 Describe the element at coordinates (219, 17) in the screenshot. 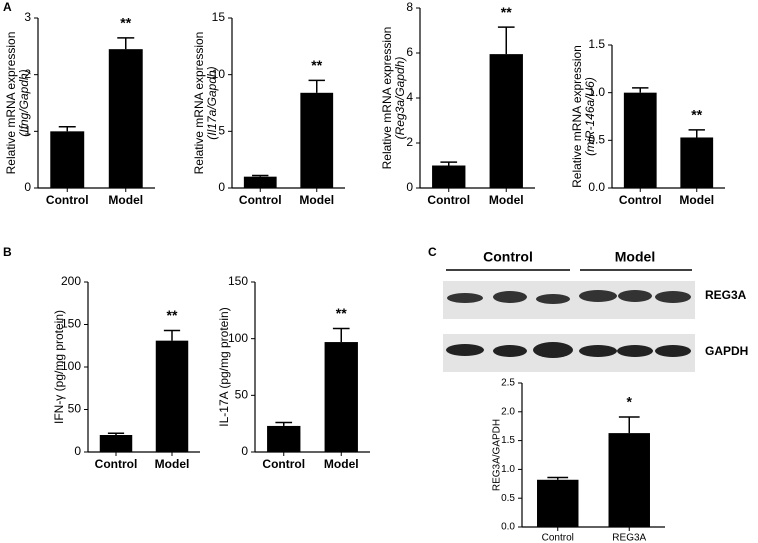

I see `y-tick-label: 15` at that location.